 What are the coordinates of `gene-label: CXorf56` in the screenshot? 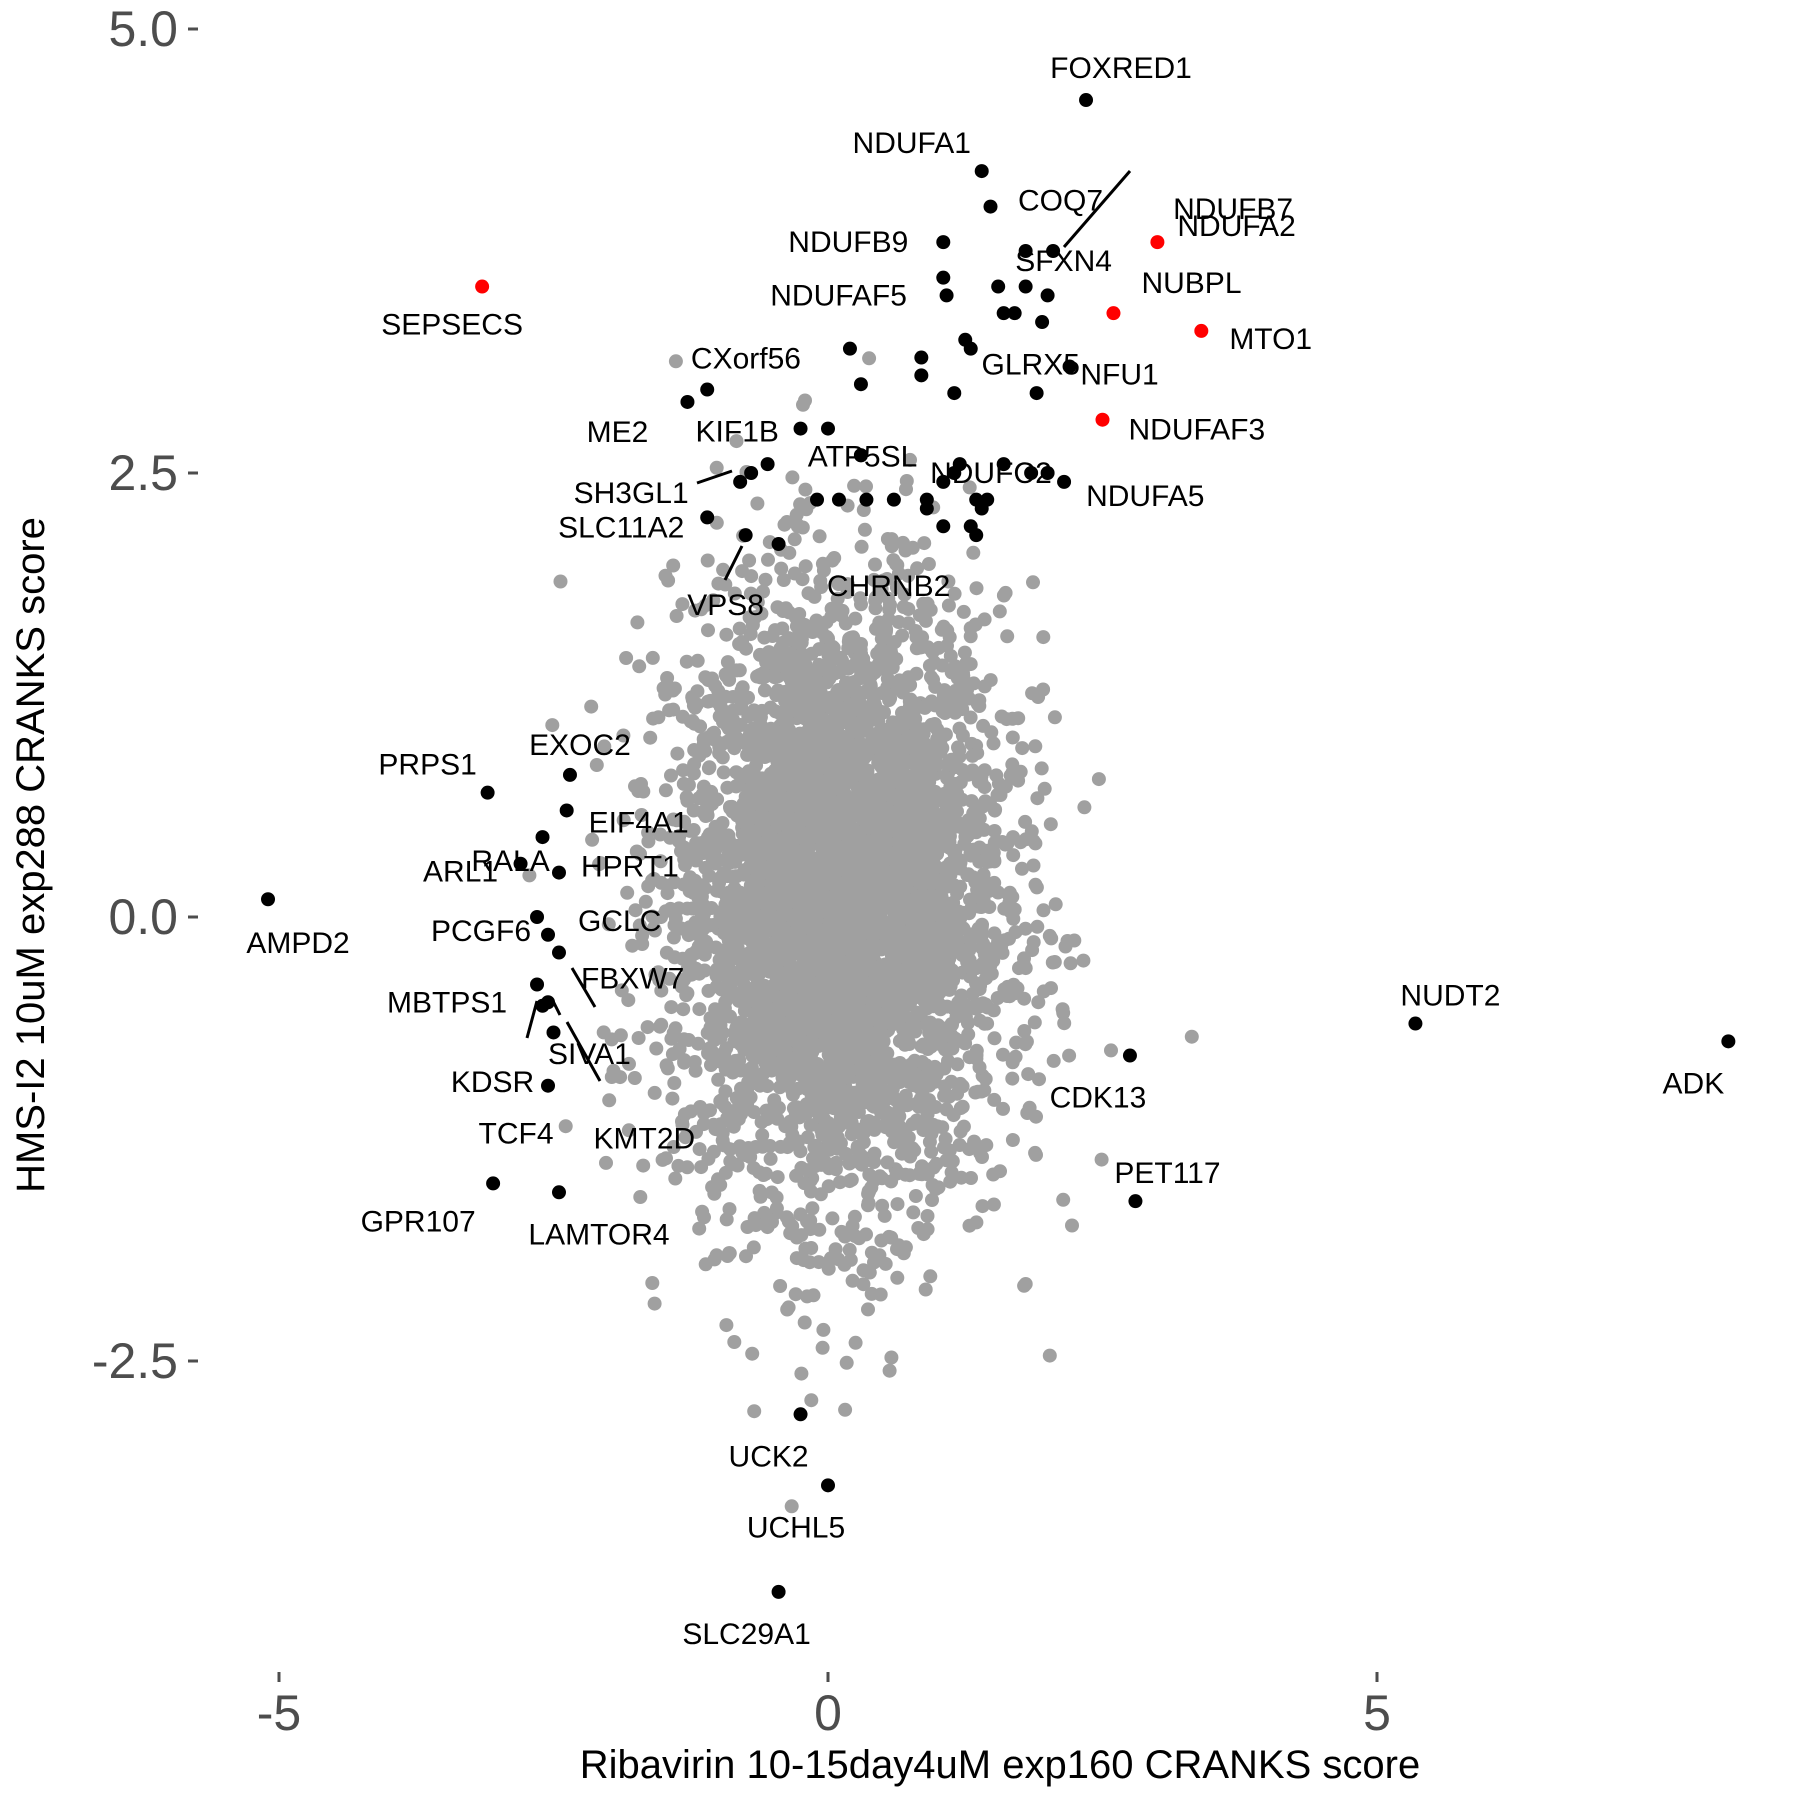 It's located at (746, 359).